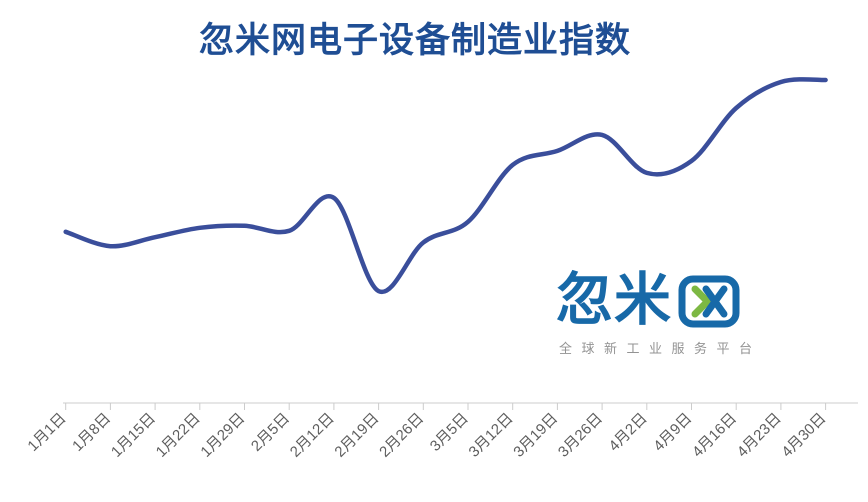 This screenshot has height=502, width=868. Describe the element at coordinates (803, 435) in the screenshot. I see `x-axis-label: 4月30日` at that location.